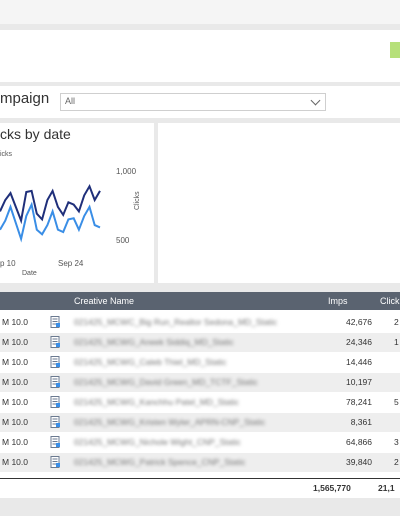  I want to click on row-clicks: 5, so click(396, 402).